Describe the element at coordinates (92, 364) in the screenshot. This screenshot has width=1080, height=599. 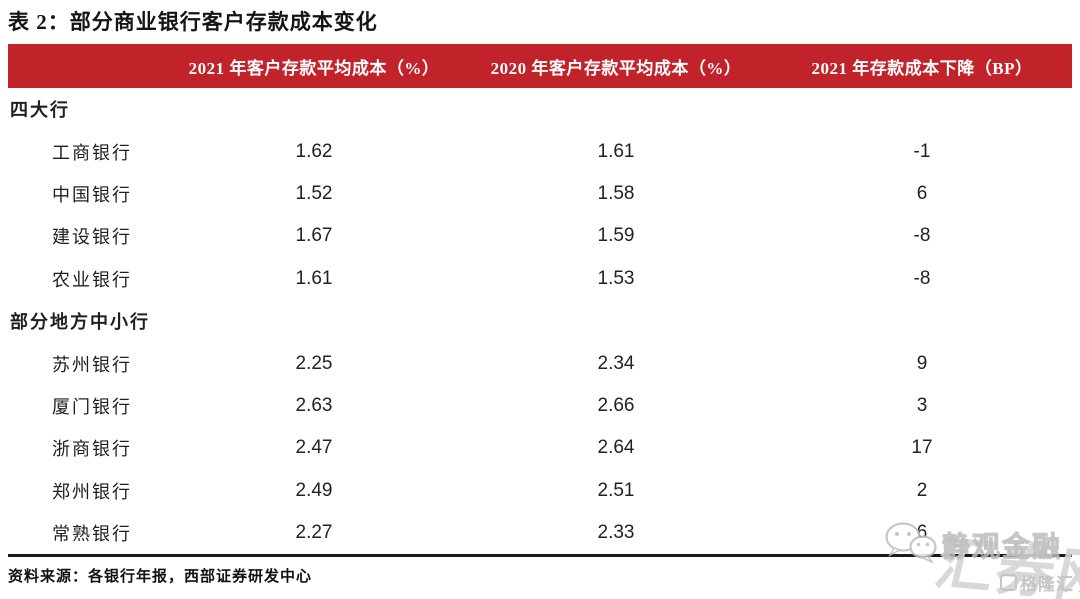
I see `bank-name: 苏州银行` at that location.